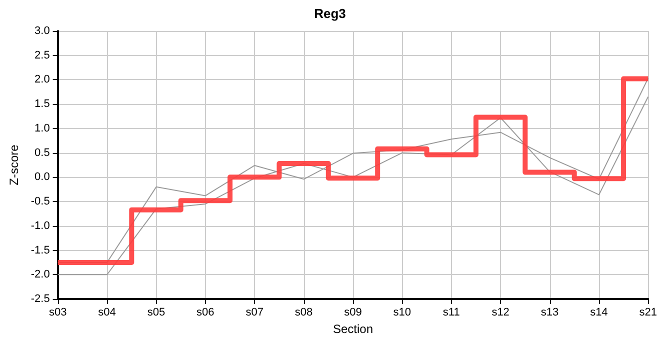 The height and width of the screenshot is (360, 660). I want to click on x-tick-label: s03, so click(57, 312).